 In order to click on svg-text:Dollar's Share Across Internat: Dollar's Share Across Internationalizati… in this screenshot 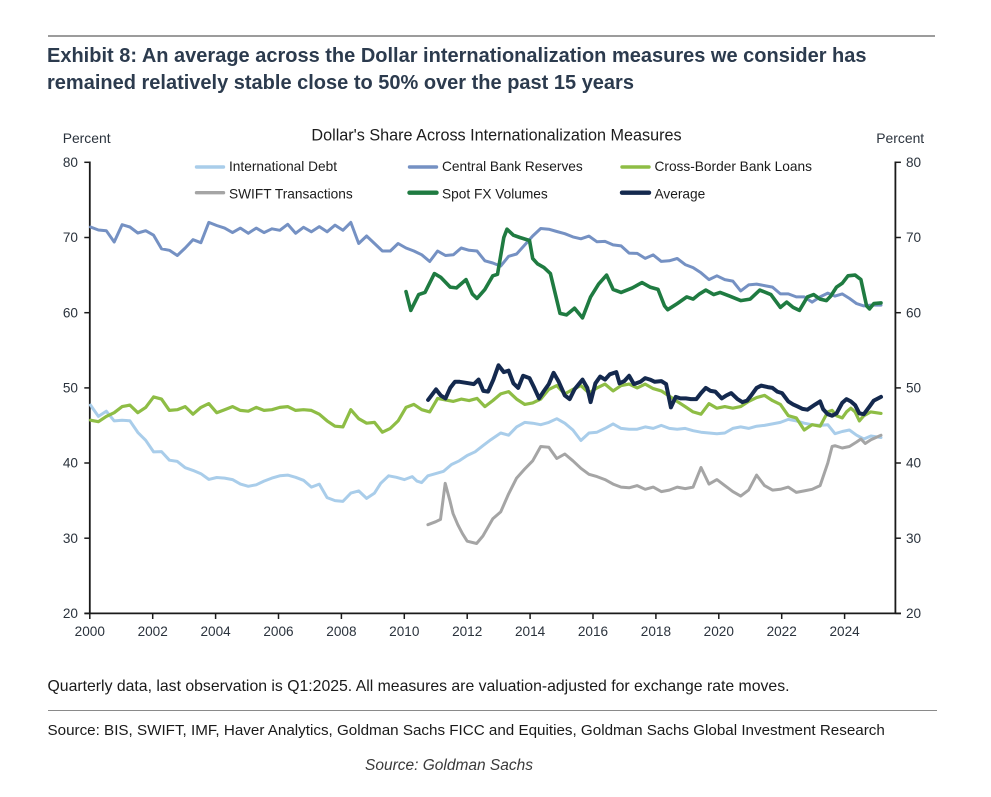, I will do `click(496, 136)`.